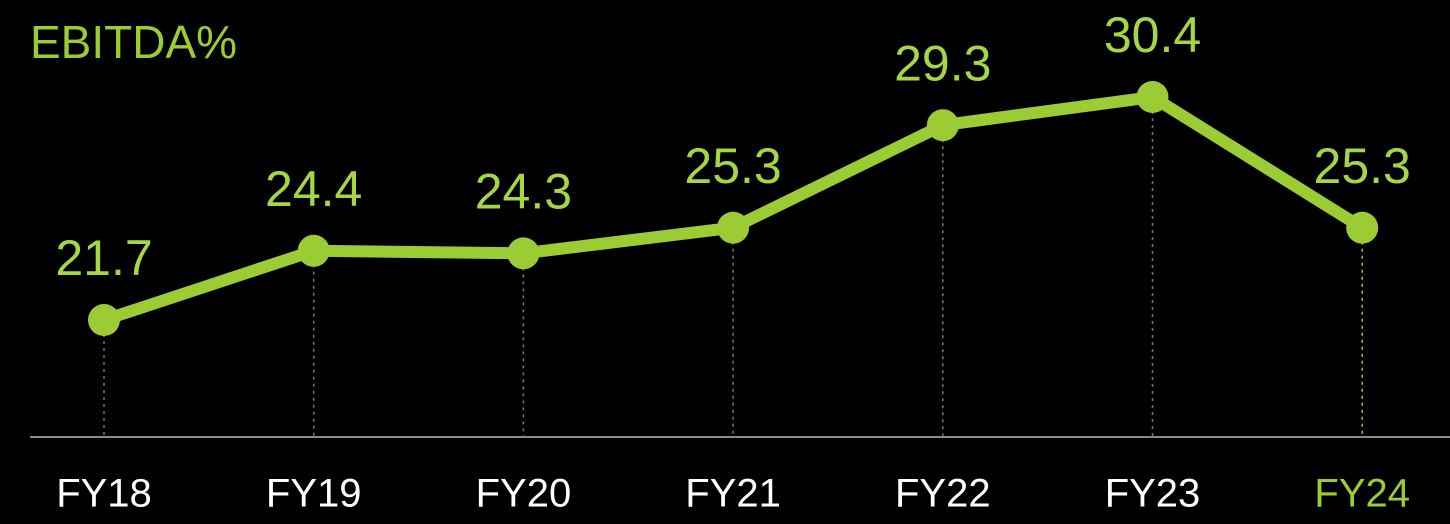 This screenshot has height=524, width=1450. Describe the element at coordinates (943, 494) in the screenshot. I see `x-tick-label: FY22` at that location.